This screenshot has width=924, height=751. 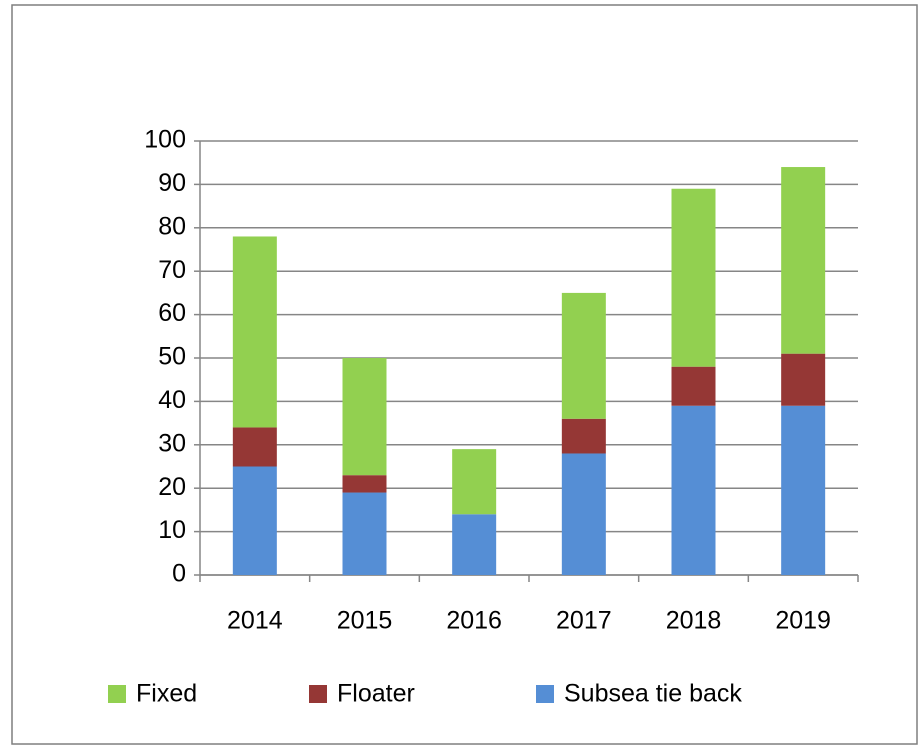 I want to click on x-tick-label: 2017, so click(x=584, y=621).